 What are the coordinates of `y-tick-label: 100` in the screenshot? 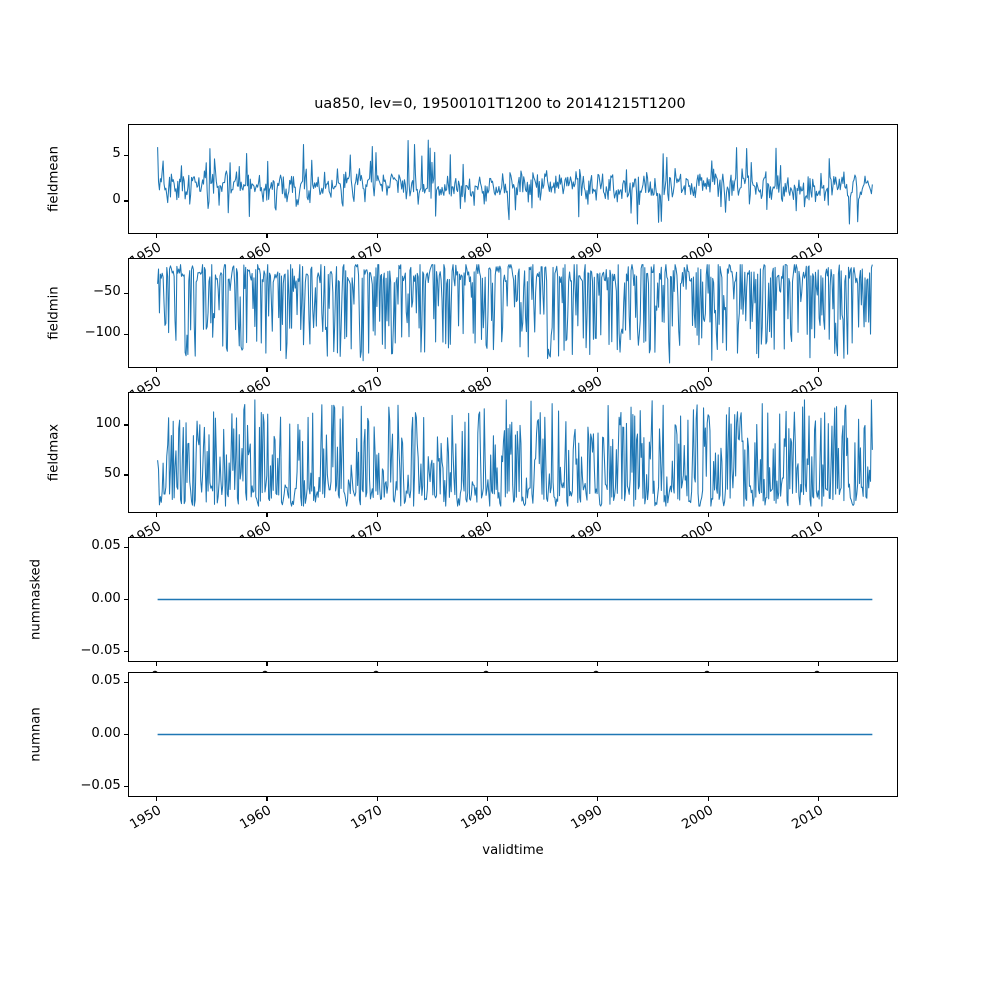 It's located at (108, 423).